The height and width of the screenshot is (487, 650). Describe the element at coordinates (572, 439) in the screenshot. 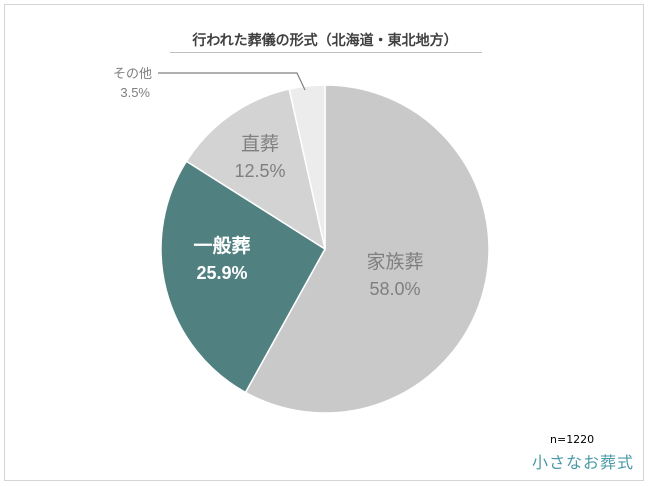

I see `sample-size-label: n=1220` at that location.